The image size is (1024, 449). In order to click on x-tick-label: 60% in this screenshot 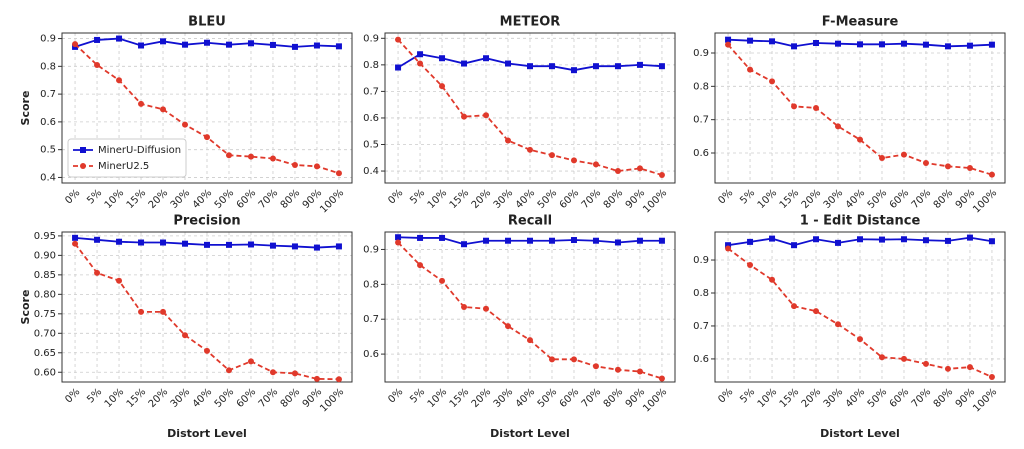, I will do `click(247, 199)`.